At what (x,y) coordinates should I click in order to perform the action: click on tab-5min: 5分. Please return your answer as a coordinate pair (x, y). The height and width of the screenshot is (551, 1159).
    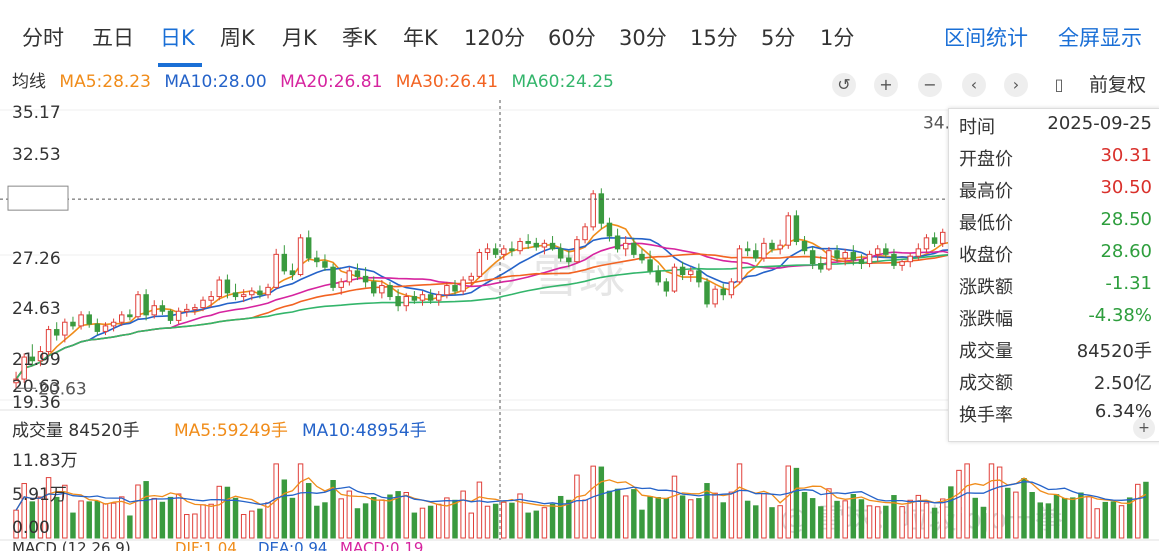
    Looking at the image, I should click on (778, 38).